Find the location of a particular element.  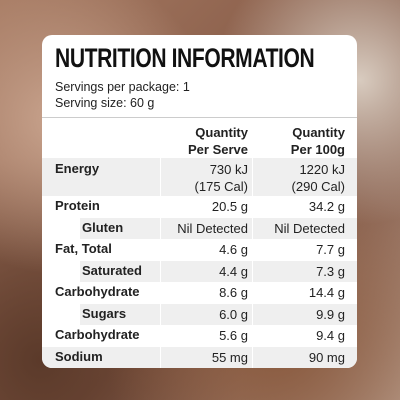

nutrient-value: 7.7 g is located at coordinates (330, 249).